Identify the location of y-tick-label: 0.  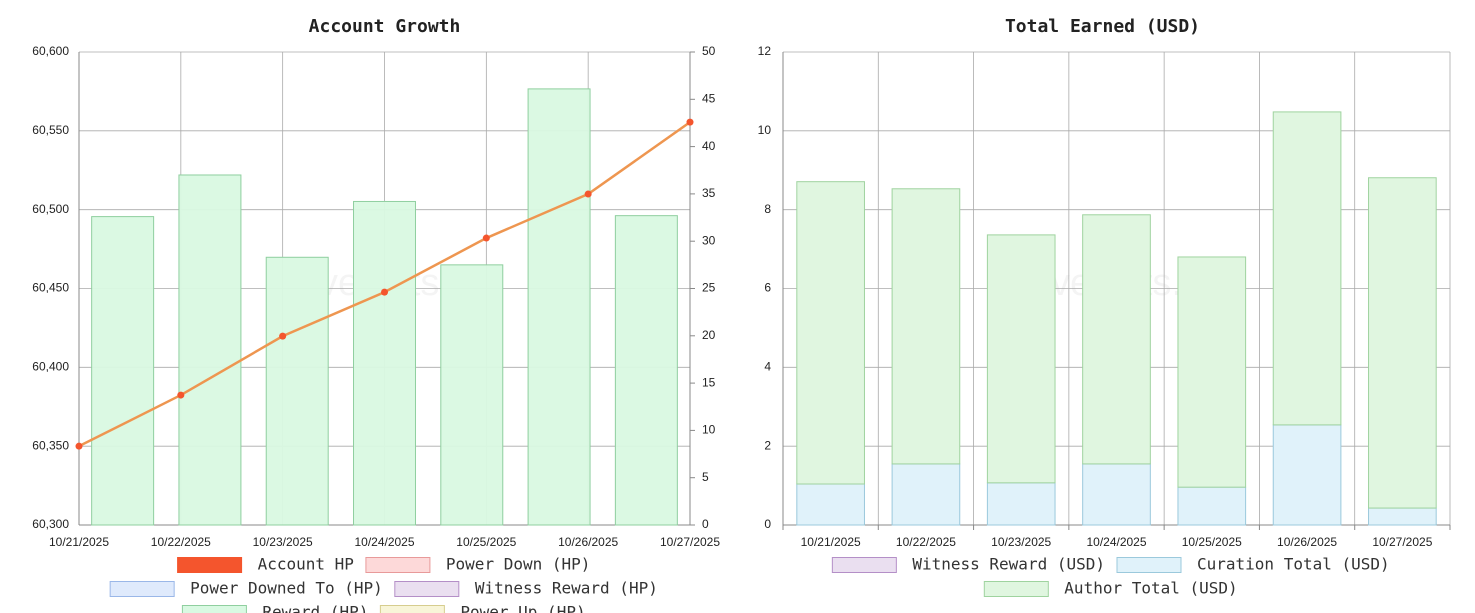
(767, 524).